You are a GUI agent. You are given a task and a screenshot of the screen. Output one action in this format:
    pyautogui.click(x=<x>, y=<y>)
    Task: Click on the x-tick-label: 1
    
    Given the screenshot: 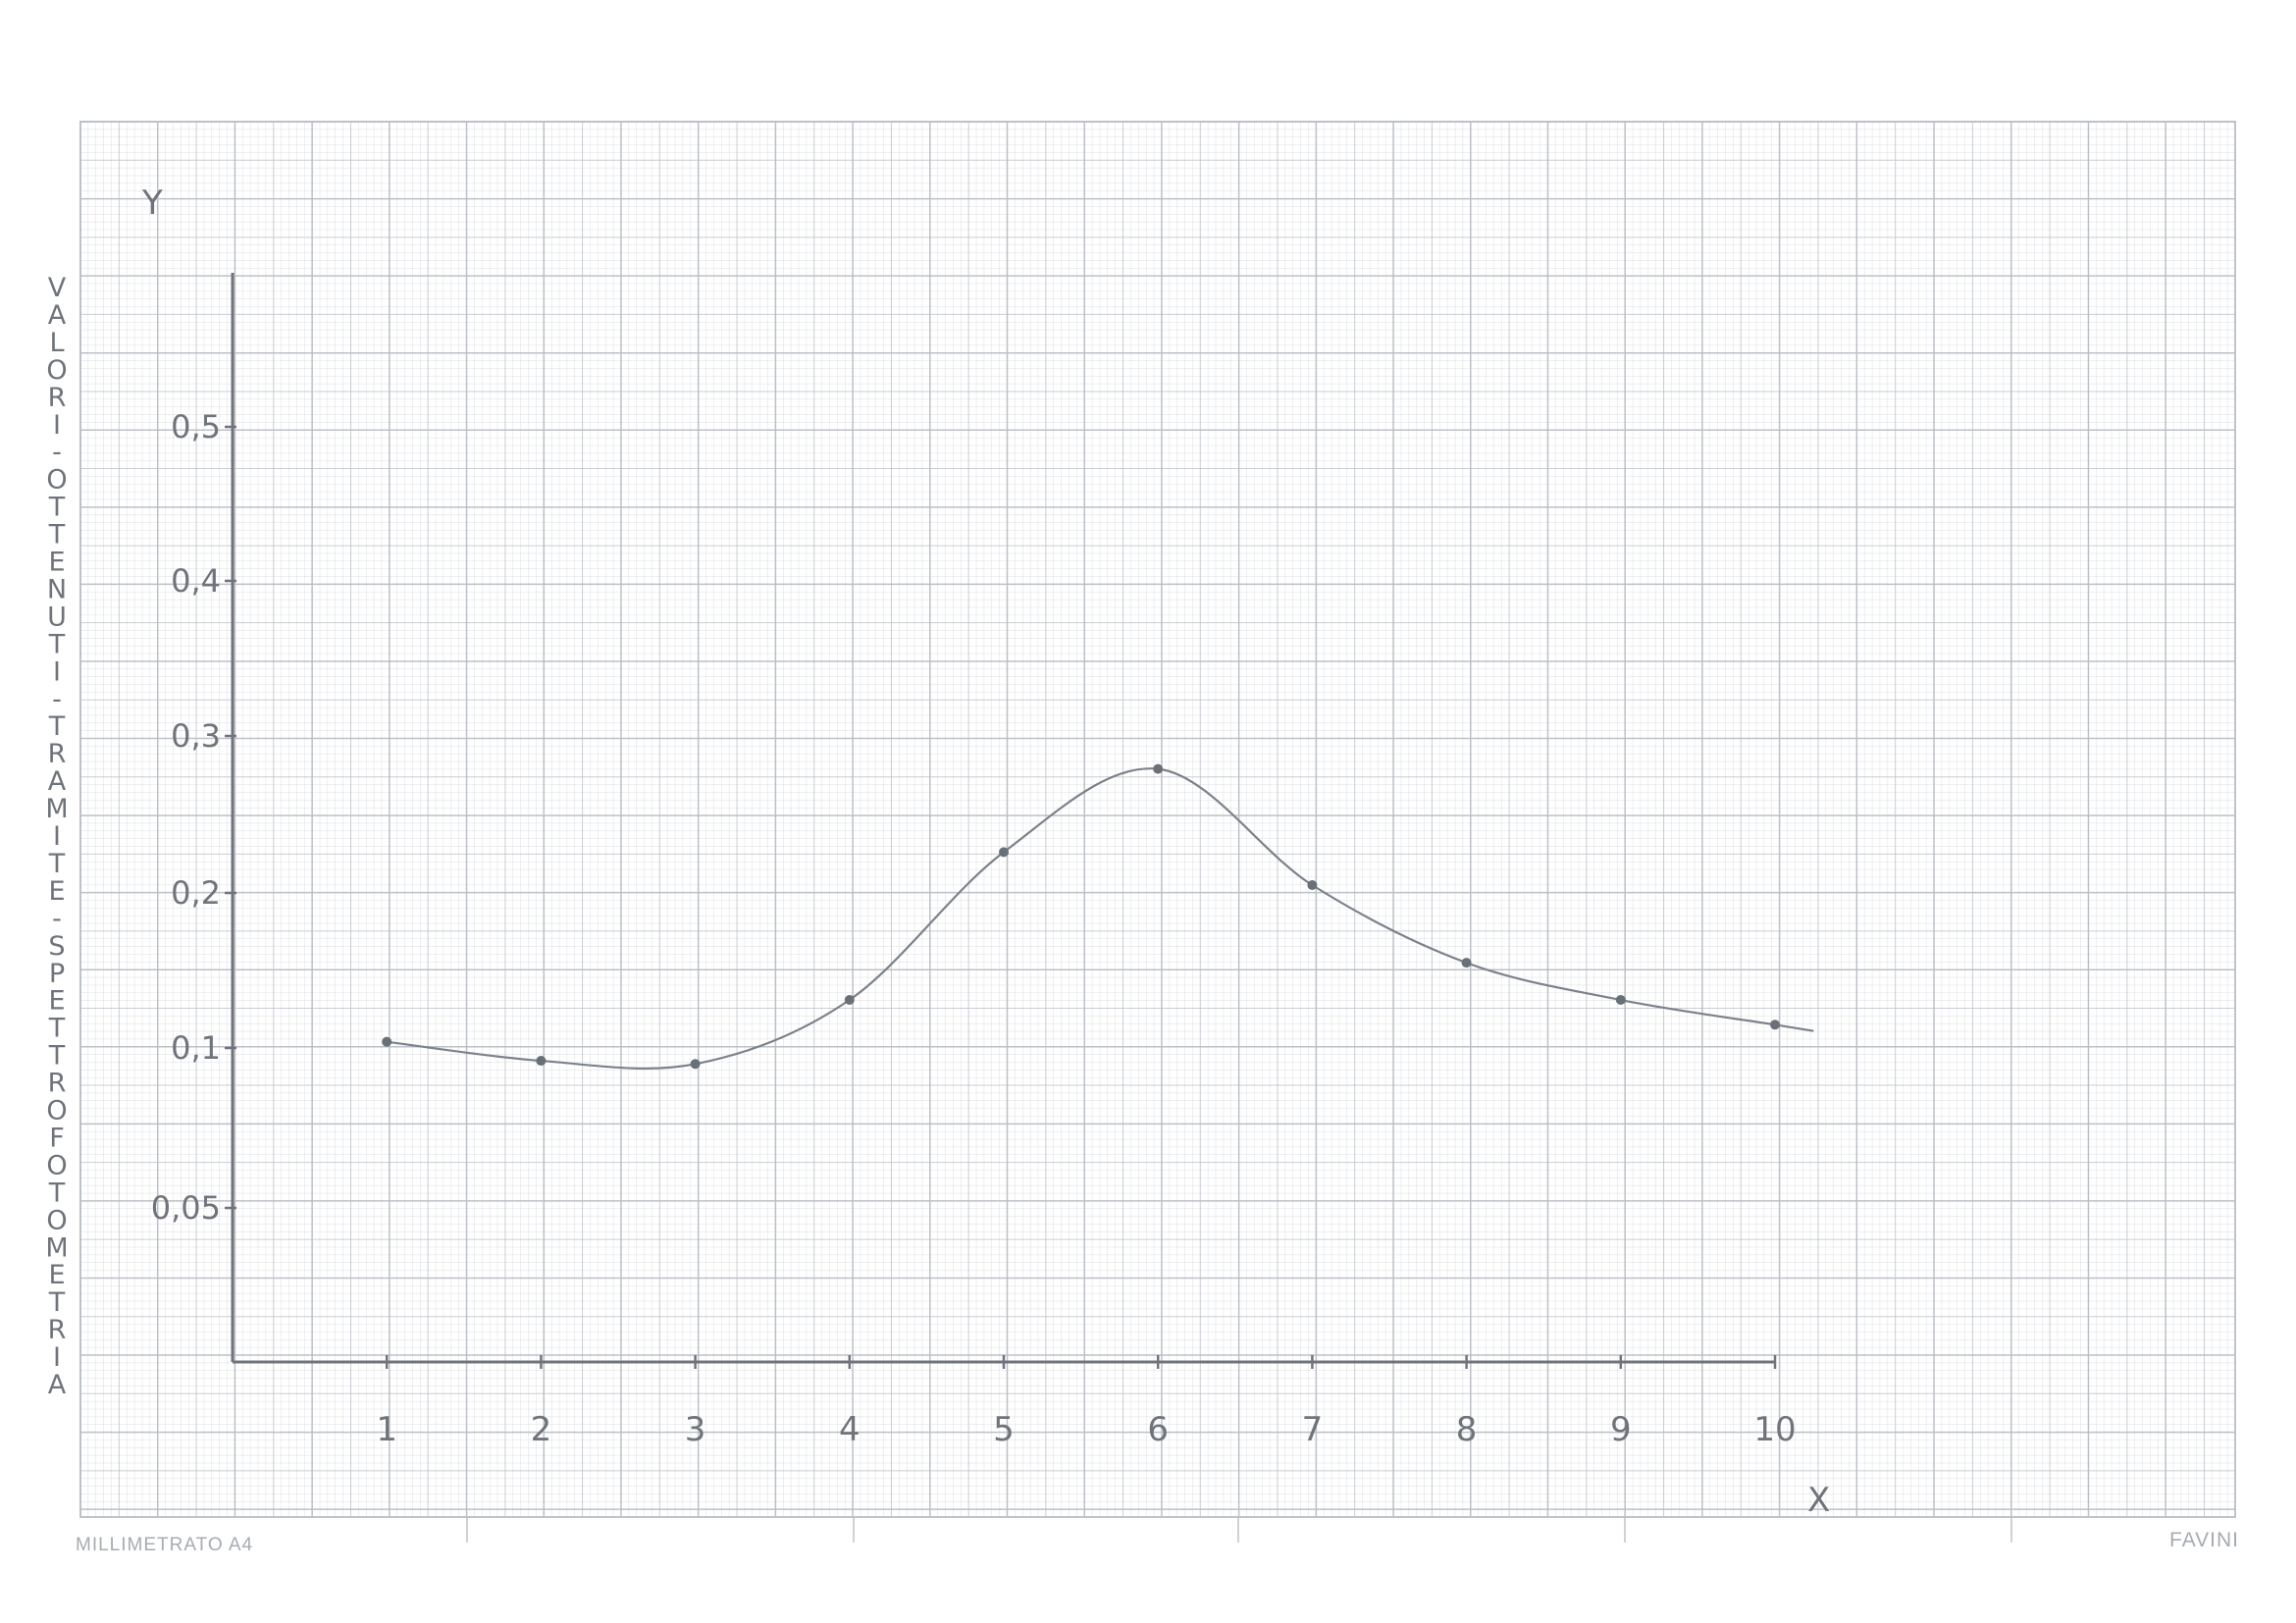 What is the action you would take?
    pyautogui.click(x=386, y=1429)
    